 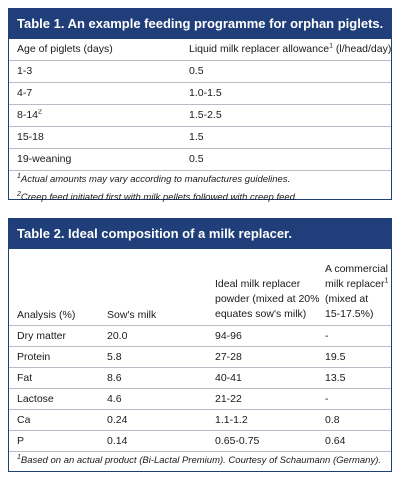 I want to click on table1-row: 4-7 1.0-1.5, so click(x=200, y=94).